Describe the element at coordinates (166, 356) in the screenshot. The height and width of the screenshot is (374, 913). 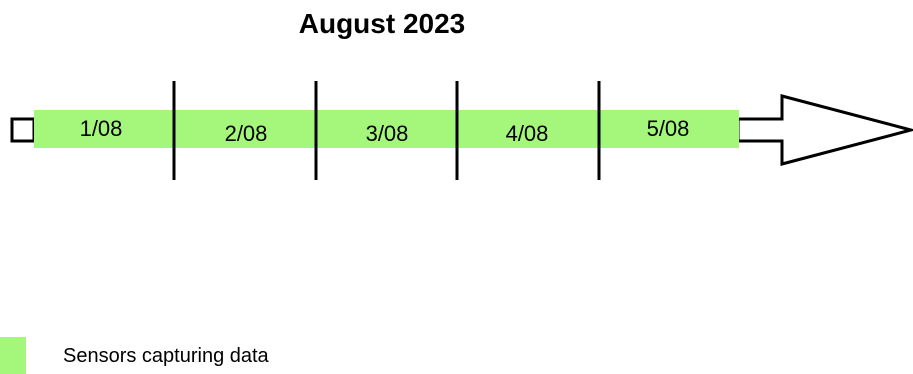
I see `legend-label: Sensors capturing data` at that location.